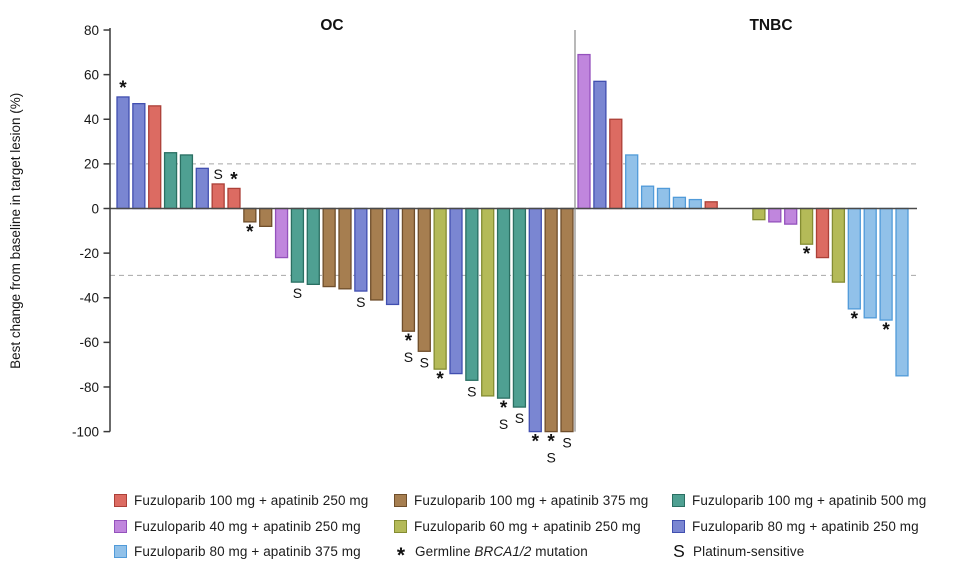  I want to click on legend-item-fuzuloparib40-apatinib250: Fuzuloparib 40 mg + apatinib 250 mg, so click(241, 525).